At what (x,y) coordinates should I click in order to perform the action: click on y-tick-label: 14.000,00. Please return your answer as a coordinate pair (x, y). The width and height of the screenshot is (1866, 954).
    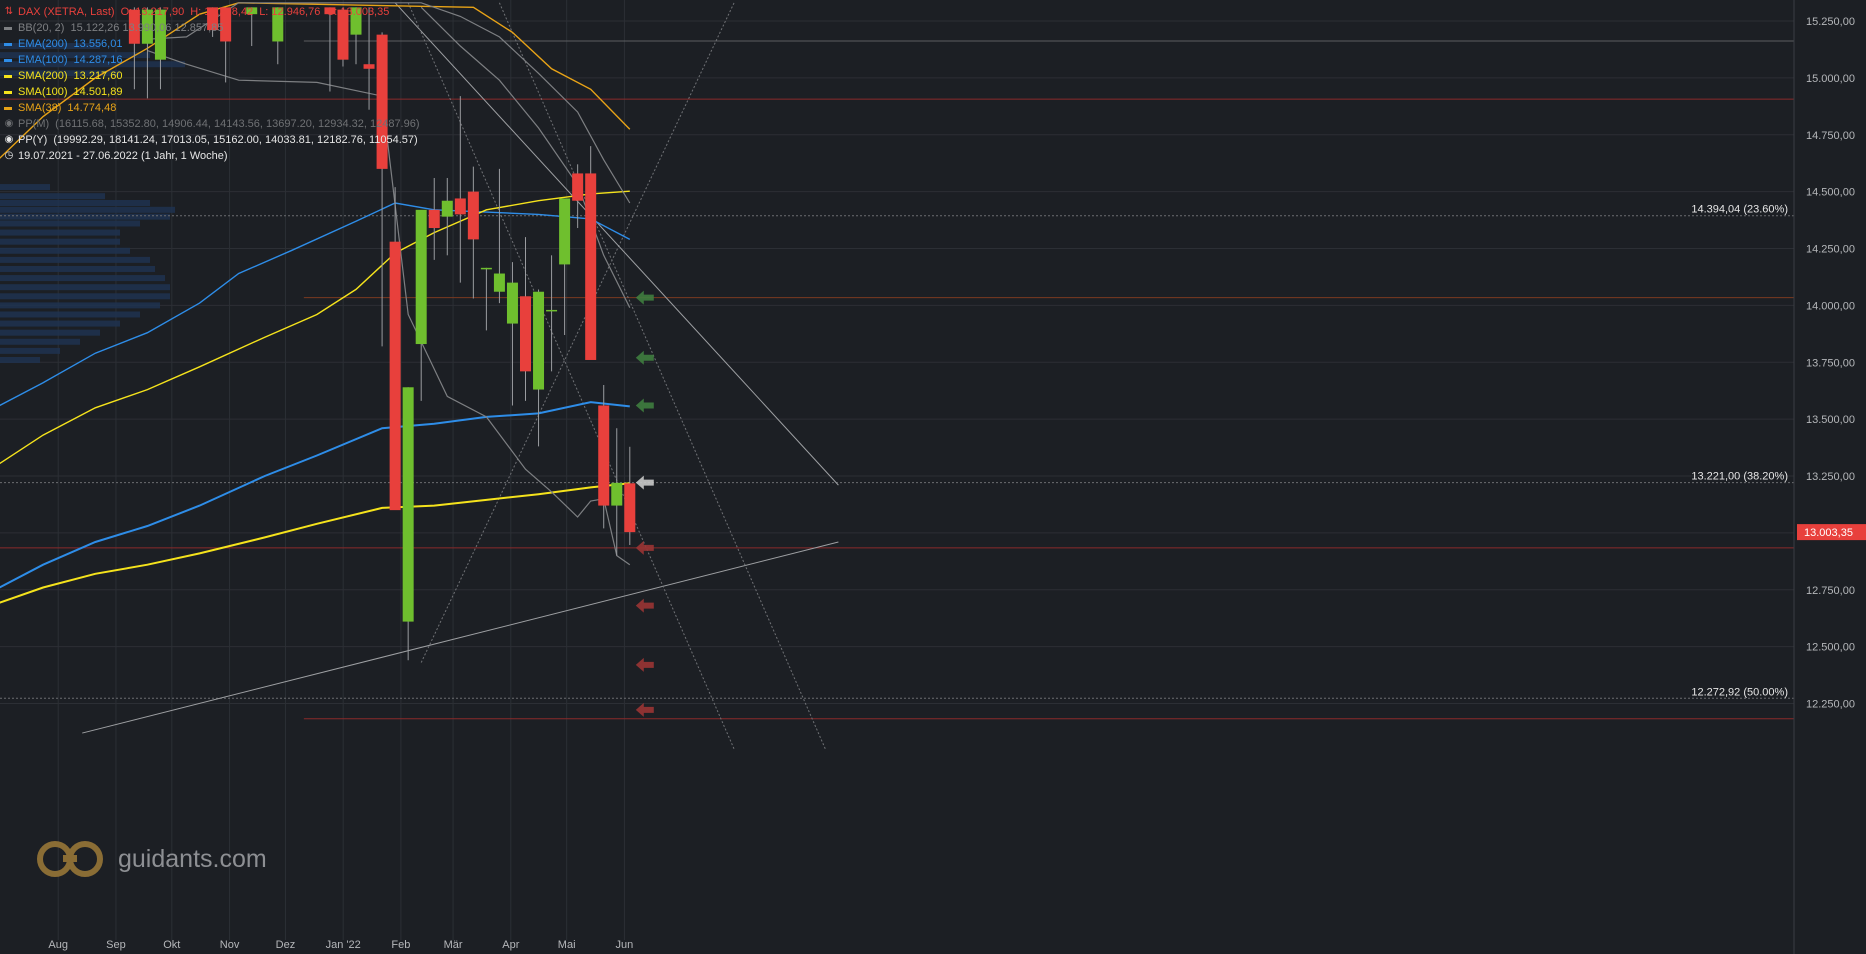
    Looking at the image, I should click on (1830, 306).